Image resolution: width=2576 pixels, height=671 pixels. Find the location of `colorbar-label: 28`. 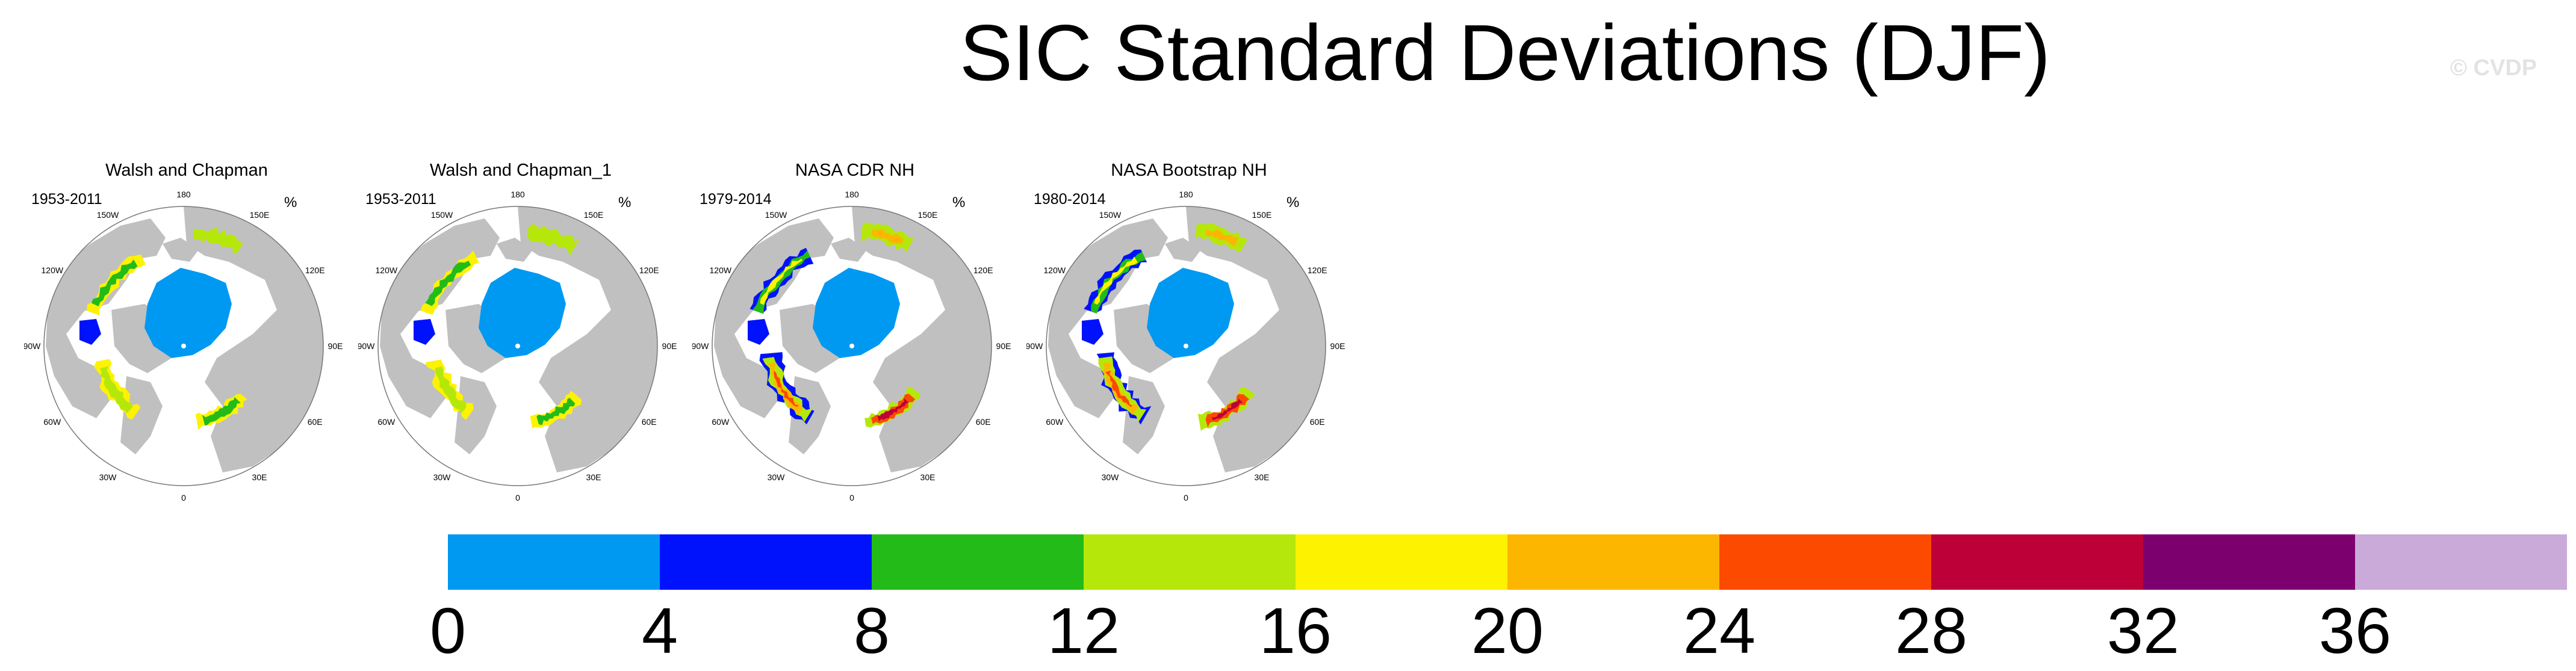

colorbar-label: 28 is located at coordinates (1931, 630).